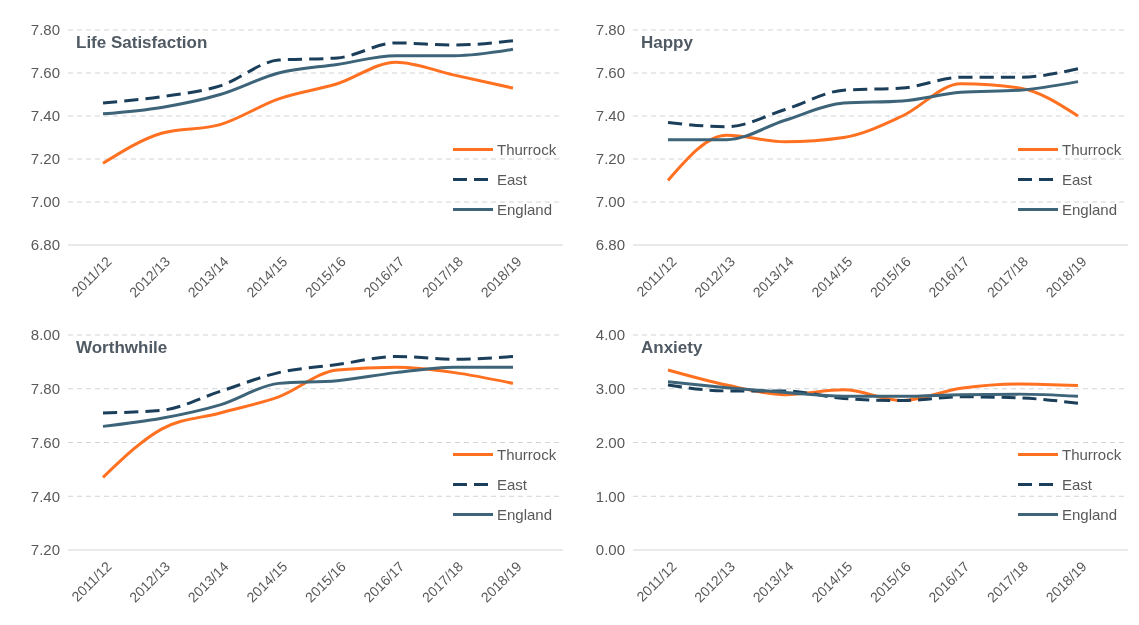 The height and width of the screenshot is (625, 1139). I want to click on y-tick-label: 1.00, so click(610, 496).